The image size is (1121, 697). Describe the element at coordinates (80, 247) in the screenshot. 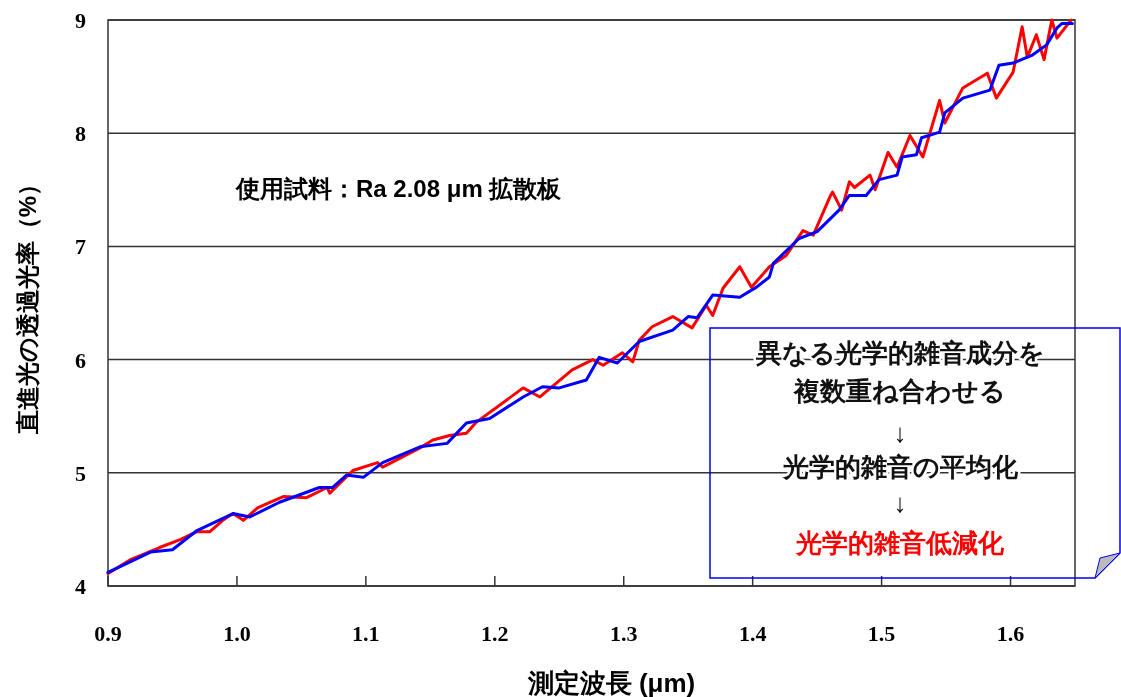

I see `y-tick-label: 7` at that location.